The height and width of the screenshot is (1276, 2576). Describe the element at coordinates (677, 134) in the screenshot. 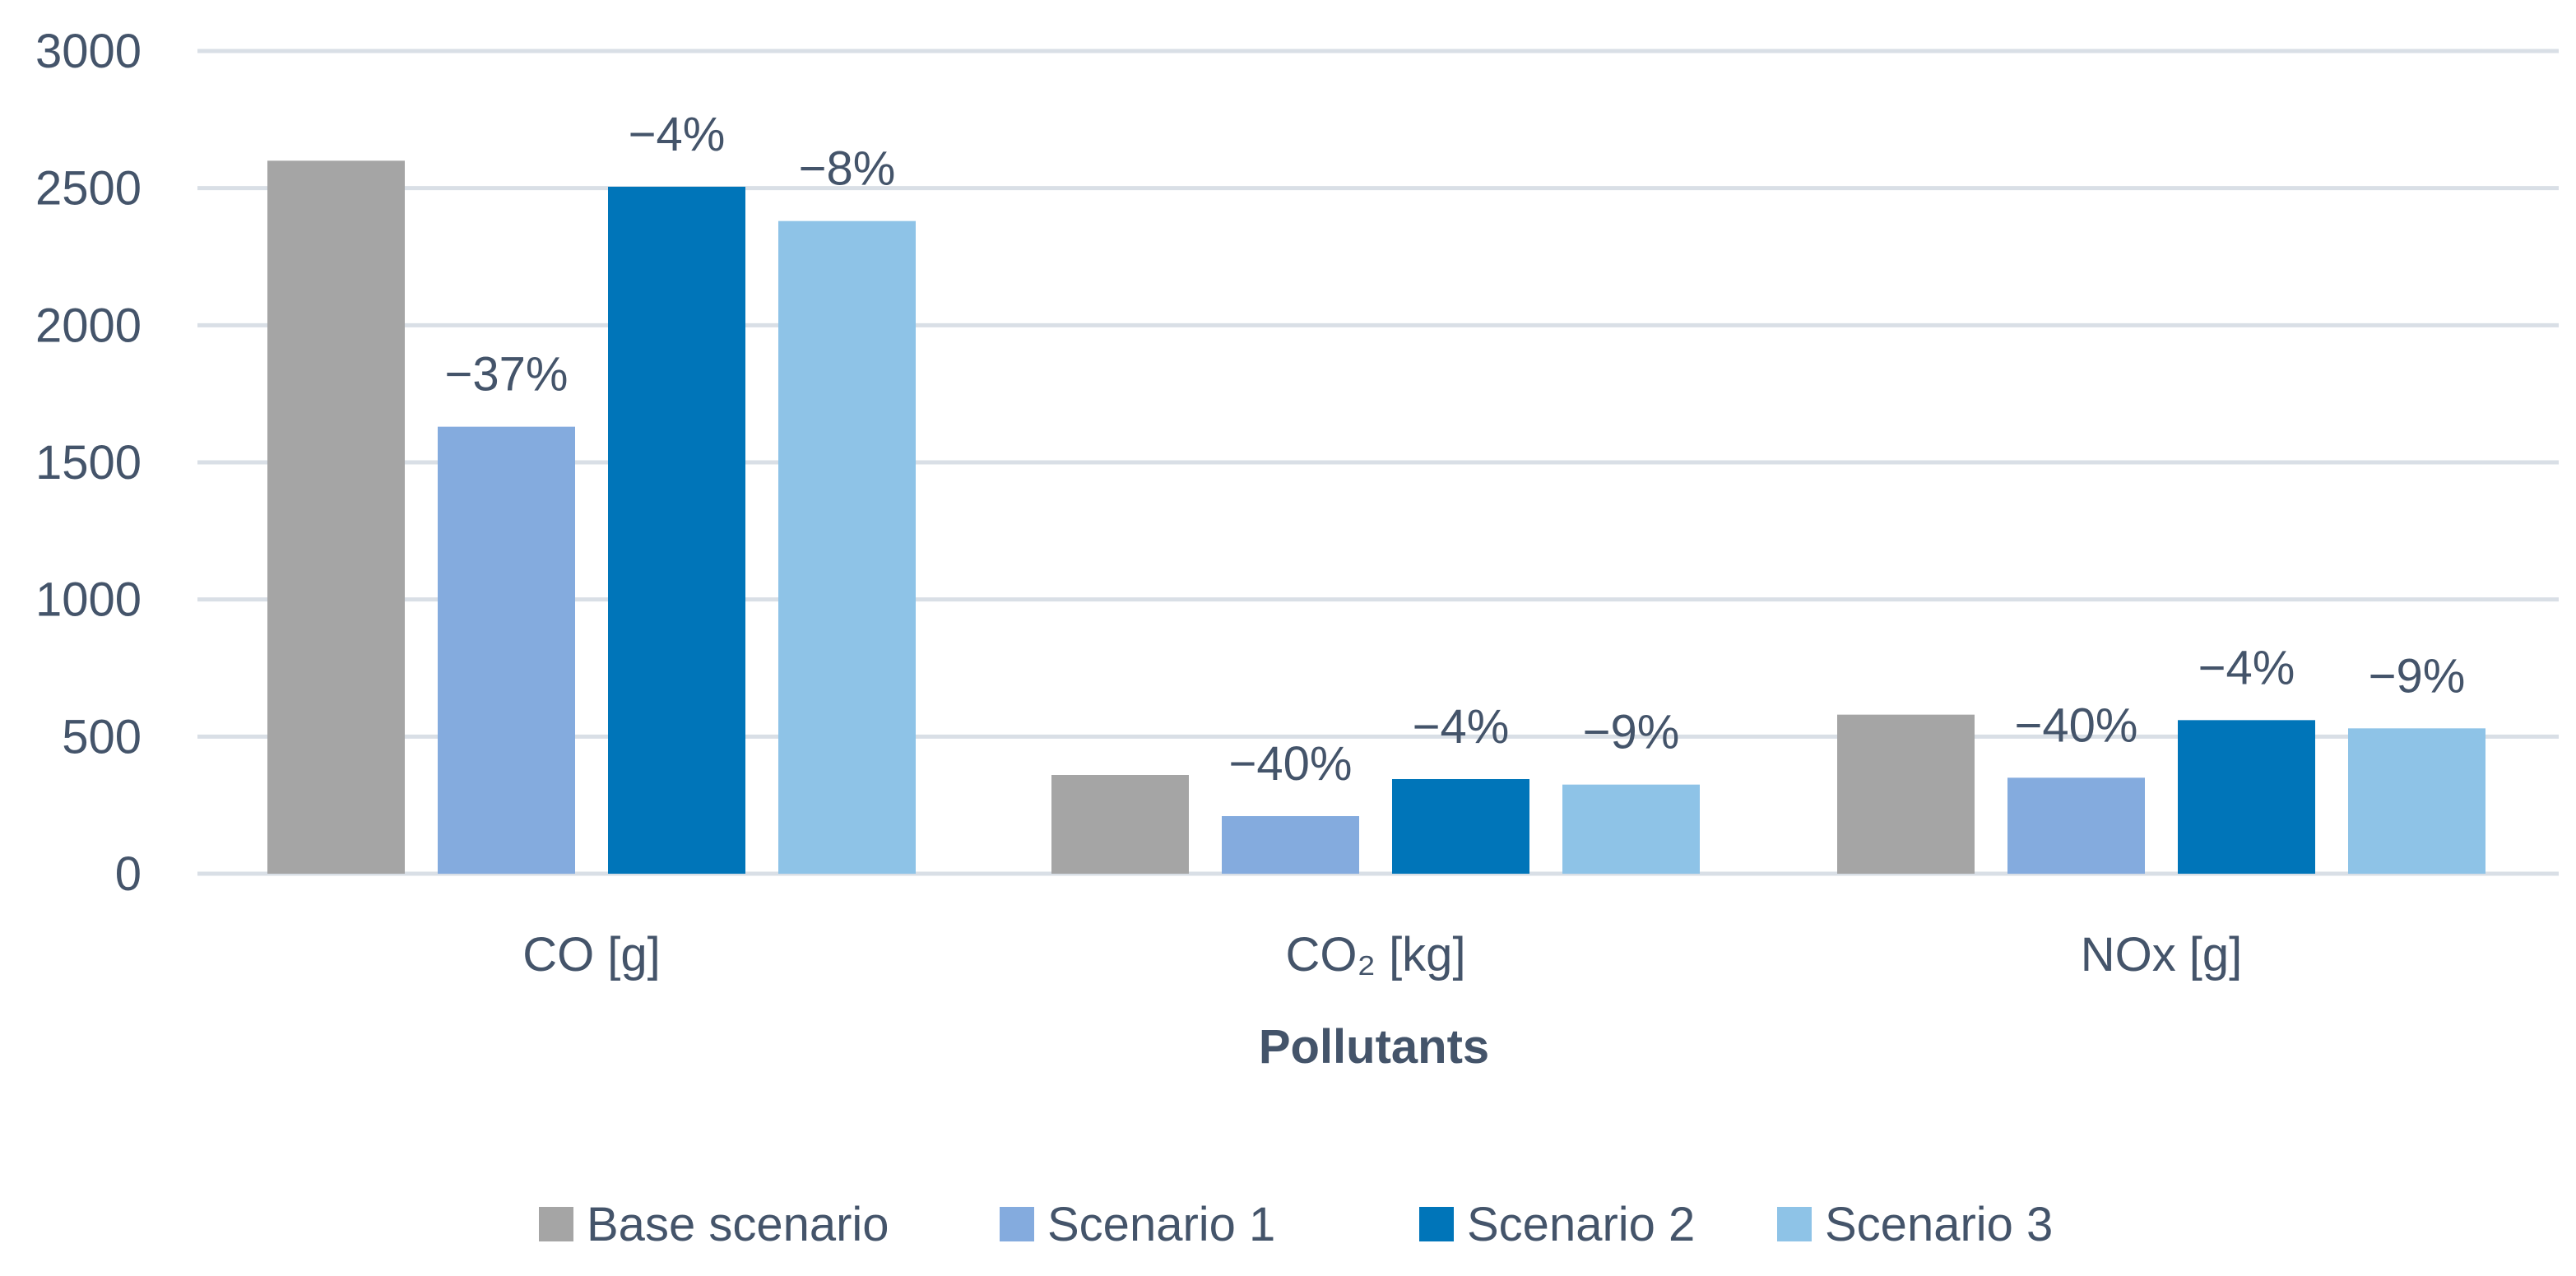

I see `data-label-scenario-2-0: −4%` at that location.